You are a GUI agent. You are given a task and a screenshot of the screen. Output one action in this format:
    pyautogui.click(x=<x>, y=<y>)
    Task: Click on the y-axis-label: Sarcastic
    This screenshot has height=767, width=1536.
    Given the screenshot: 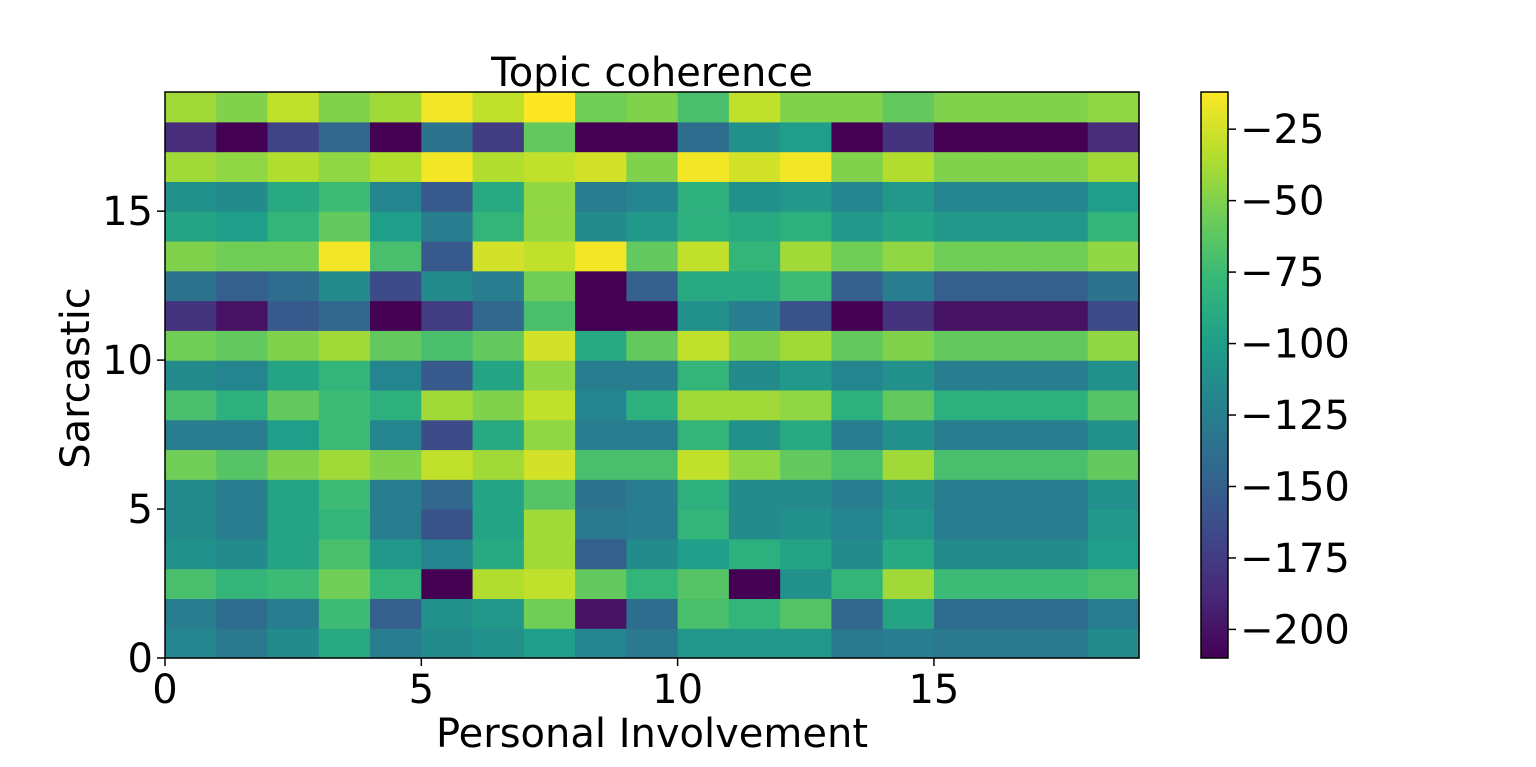 What is the action you would take?
    pyautogui.click(x=76, y=378)
    